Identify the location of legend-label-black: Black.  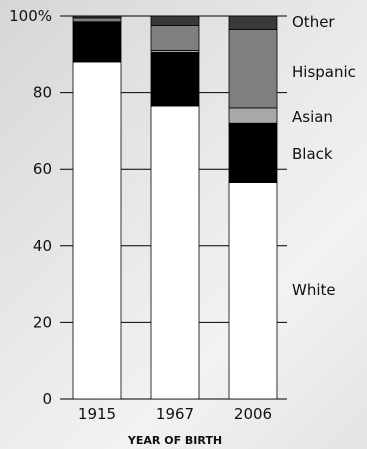
(312, 154).